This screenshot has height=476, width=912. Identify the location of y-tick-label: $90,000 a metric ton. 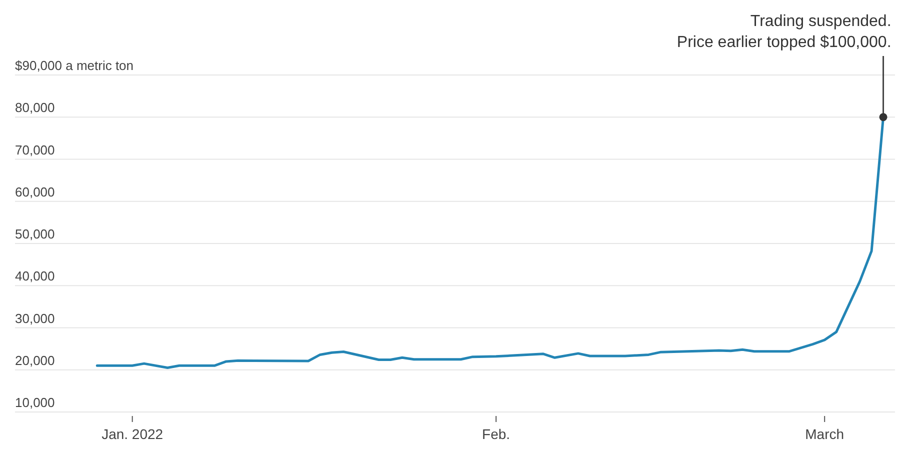
(74, 65).